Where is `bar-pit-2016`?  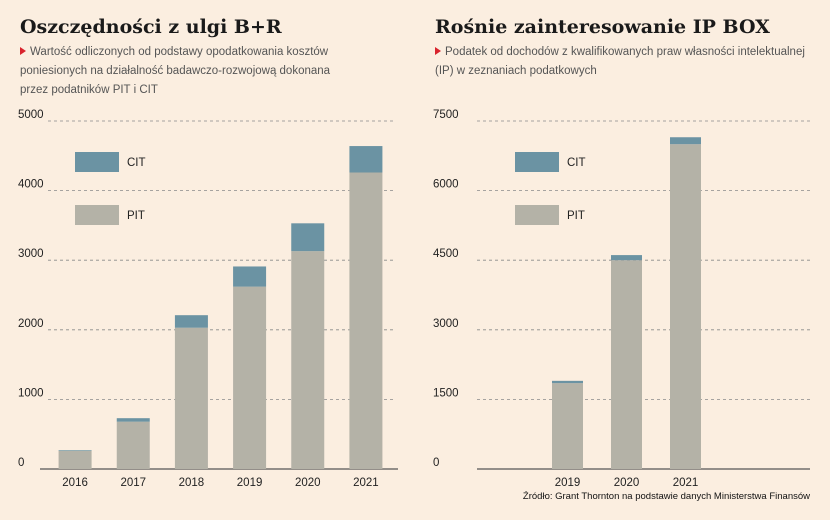 bar-pit-2016 is located at coordinates (75, 459).